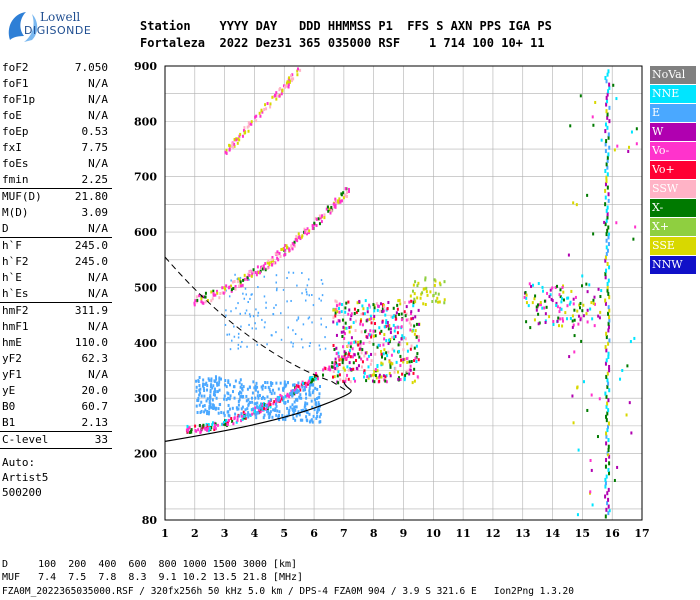 The image size is (700, 600). I want to click on param-row-h-f: h`F 245.0, so click(56, 245).